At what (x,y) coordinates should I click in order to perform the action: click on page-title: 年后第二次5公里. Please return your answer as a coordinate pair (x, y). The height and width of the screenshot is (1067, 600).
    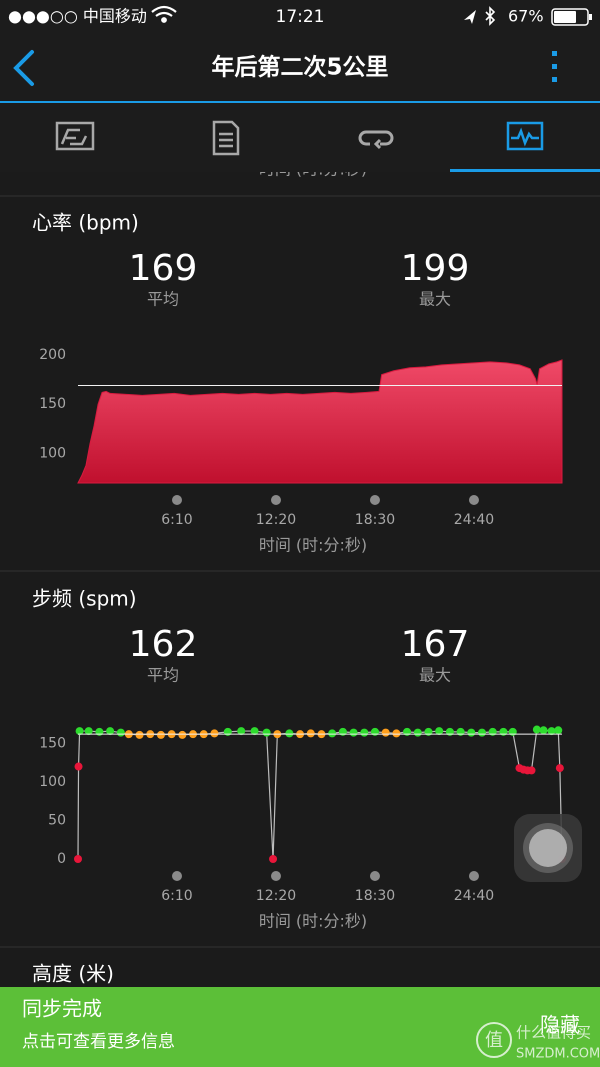
    Looking at the image, I should click on (299, 67).